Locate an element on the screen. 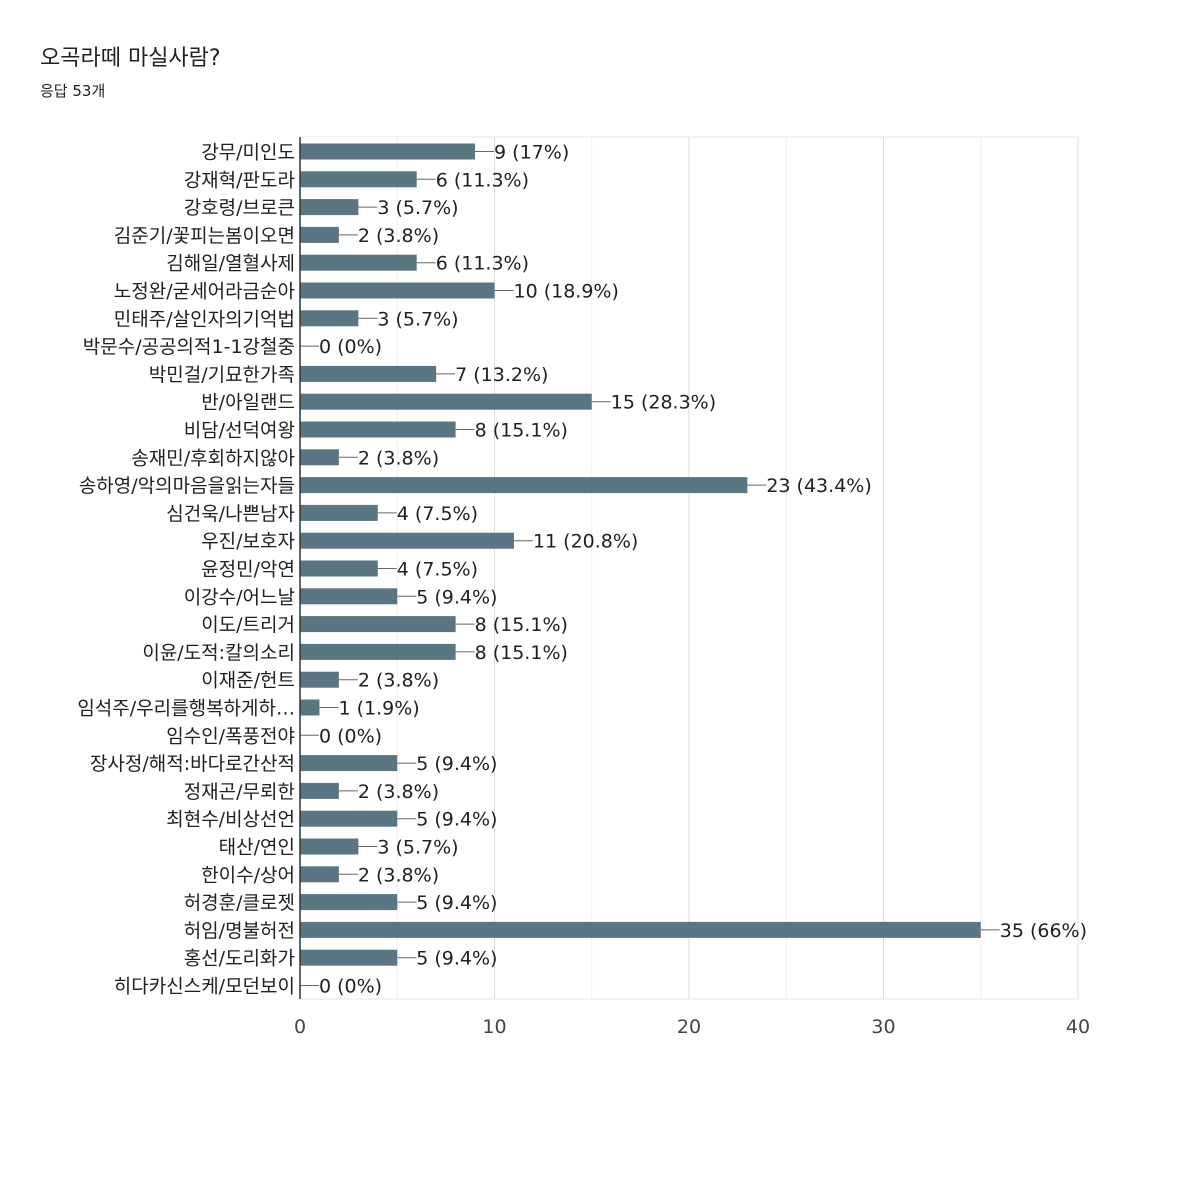 The width and height of the screenshot is (1200, 1191). data-label: 11 (20.8%) is located at coordinates (585, 542).